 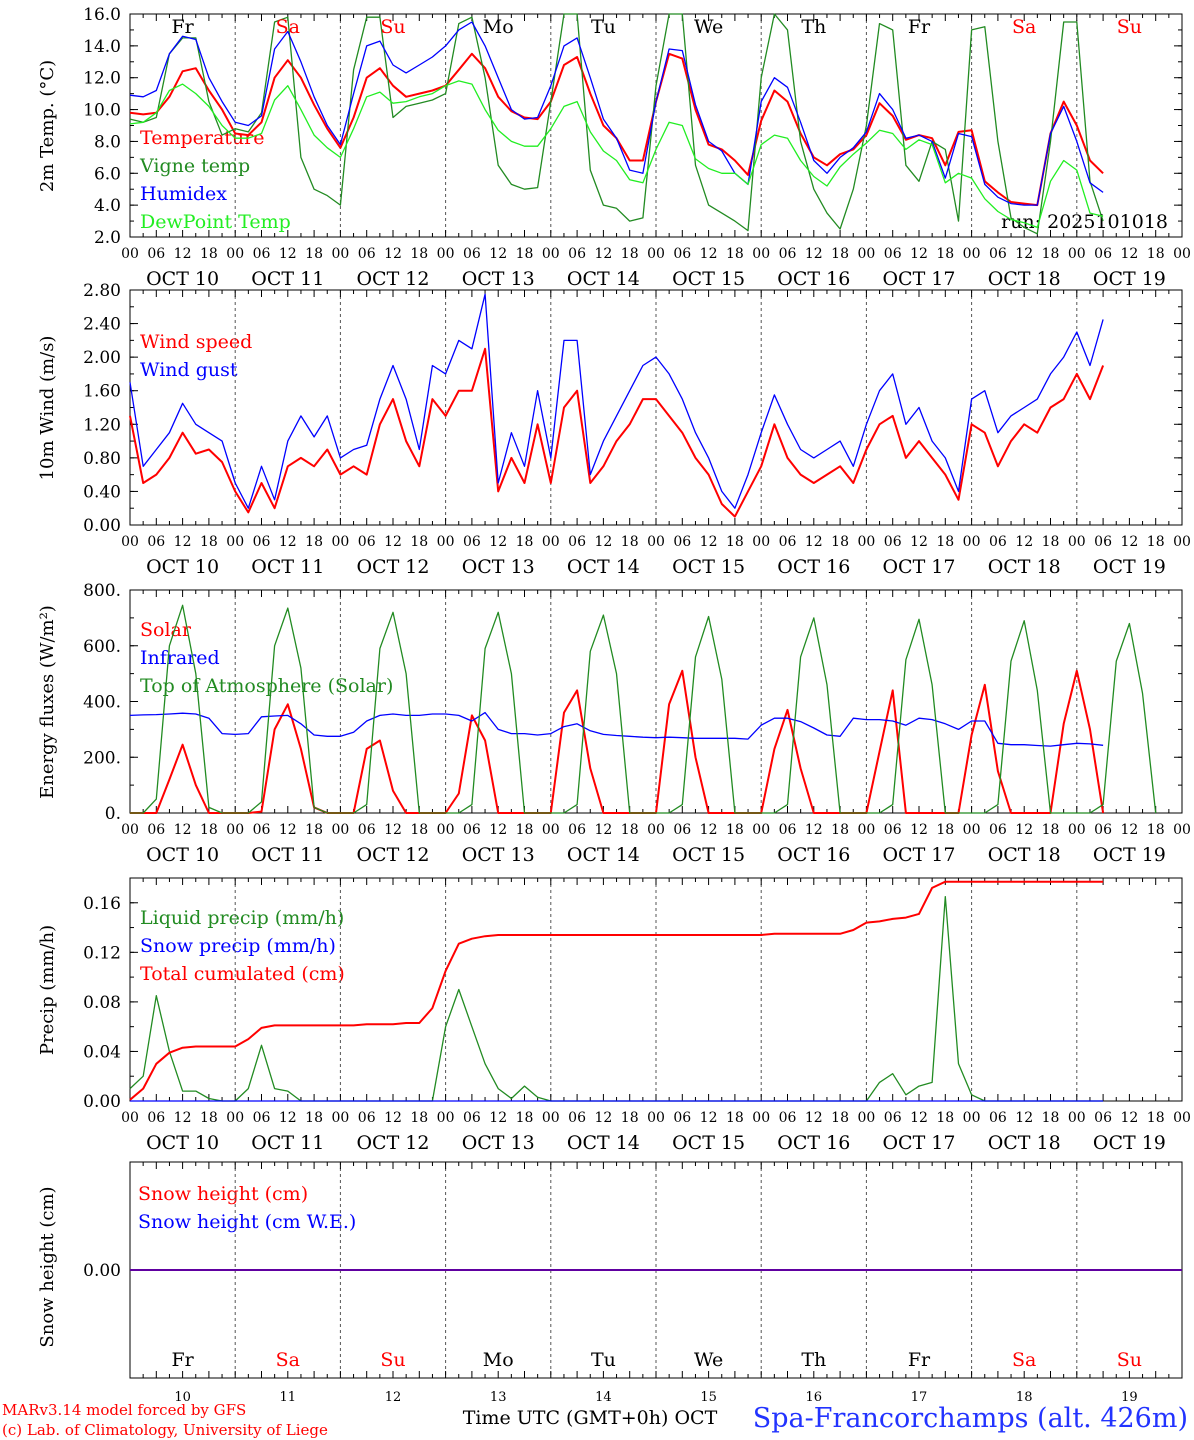 I want to click on x-day-label: OCT 11, so click(x=287, y=567).